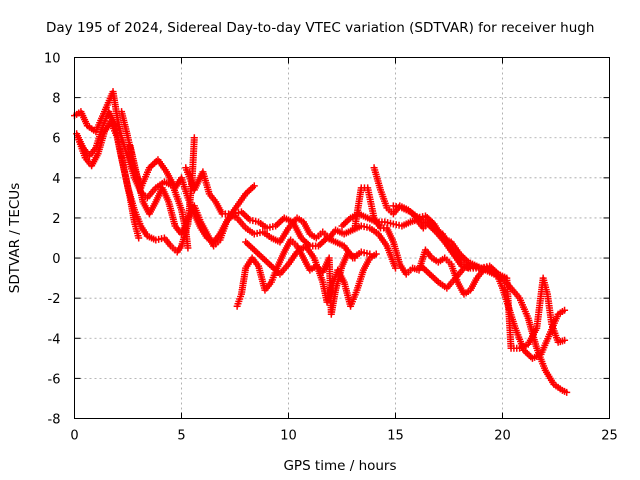 The image size is (640, 480). Describe the element at coordinates (56, 259) in the screenshot. I see `y-tick-label: 0` at that location.